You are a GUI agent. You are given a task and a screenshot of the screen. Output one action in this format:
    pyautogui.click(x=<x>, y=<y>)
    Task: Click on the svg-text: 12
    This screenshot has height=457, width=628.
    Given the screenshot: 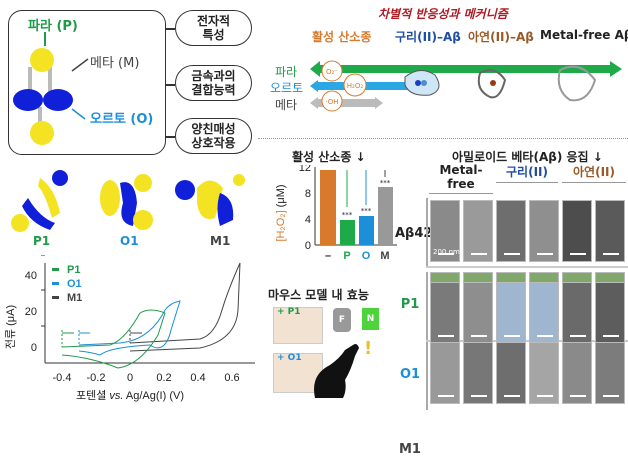 What is the action you would take?
    pyautogui.click(x=305, y=169)
    